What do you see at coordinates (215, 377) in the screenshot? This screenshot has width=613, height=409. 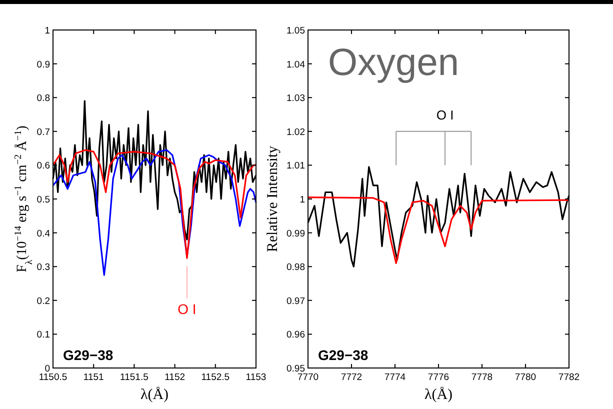 I see `x-tick-label: 1152.5` at bounding box center [215, 377].